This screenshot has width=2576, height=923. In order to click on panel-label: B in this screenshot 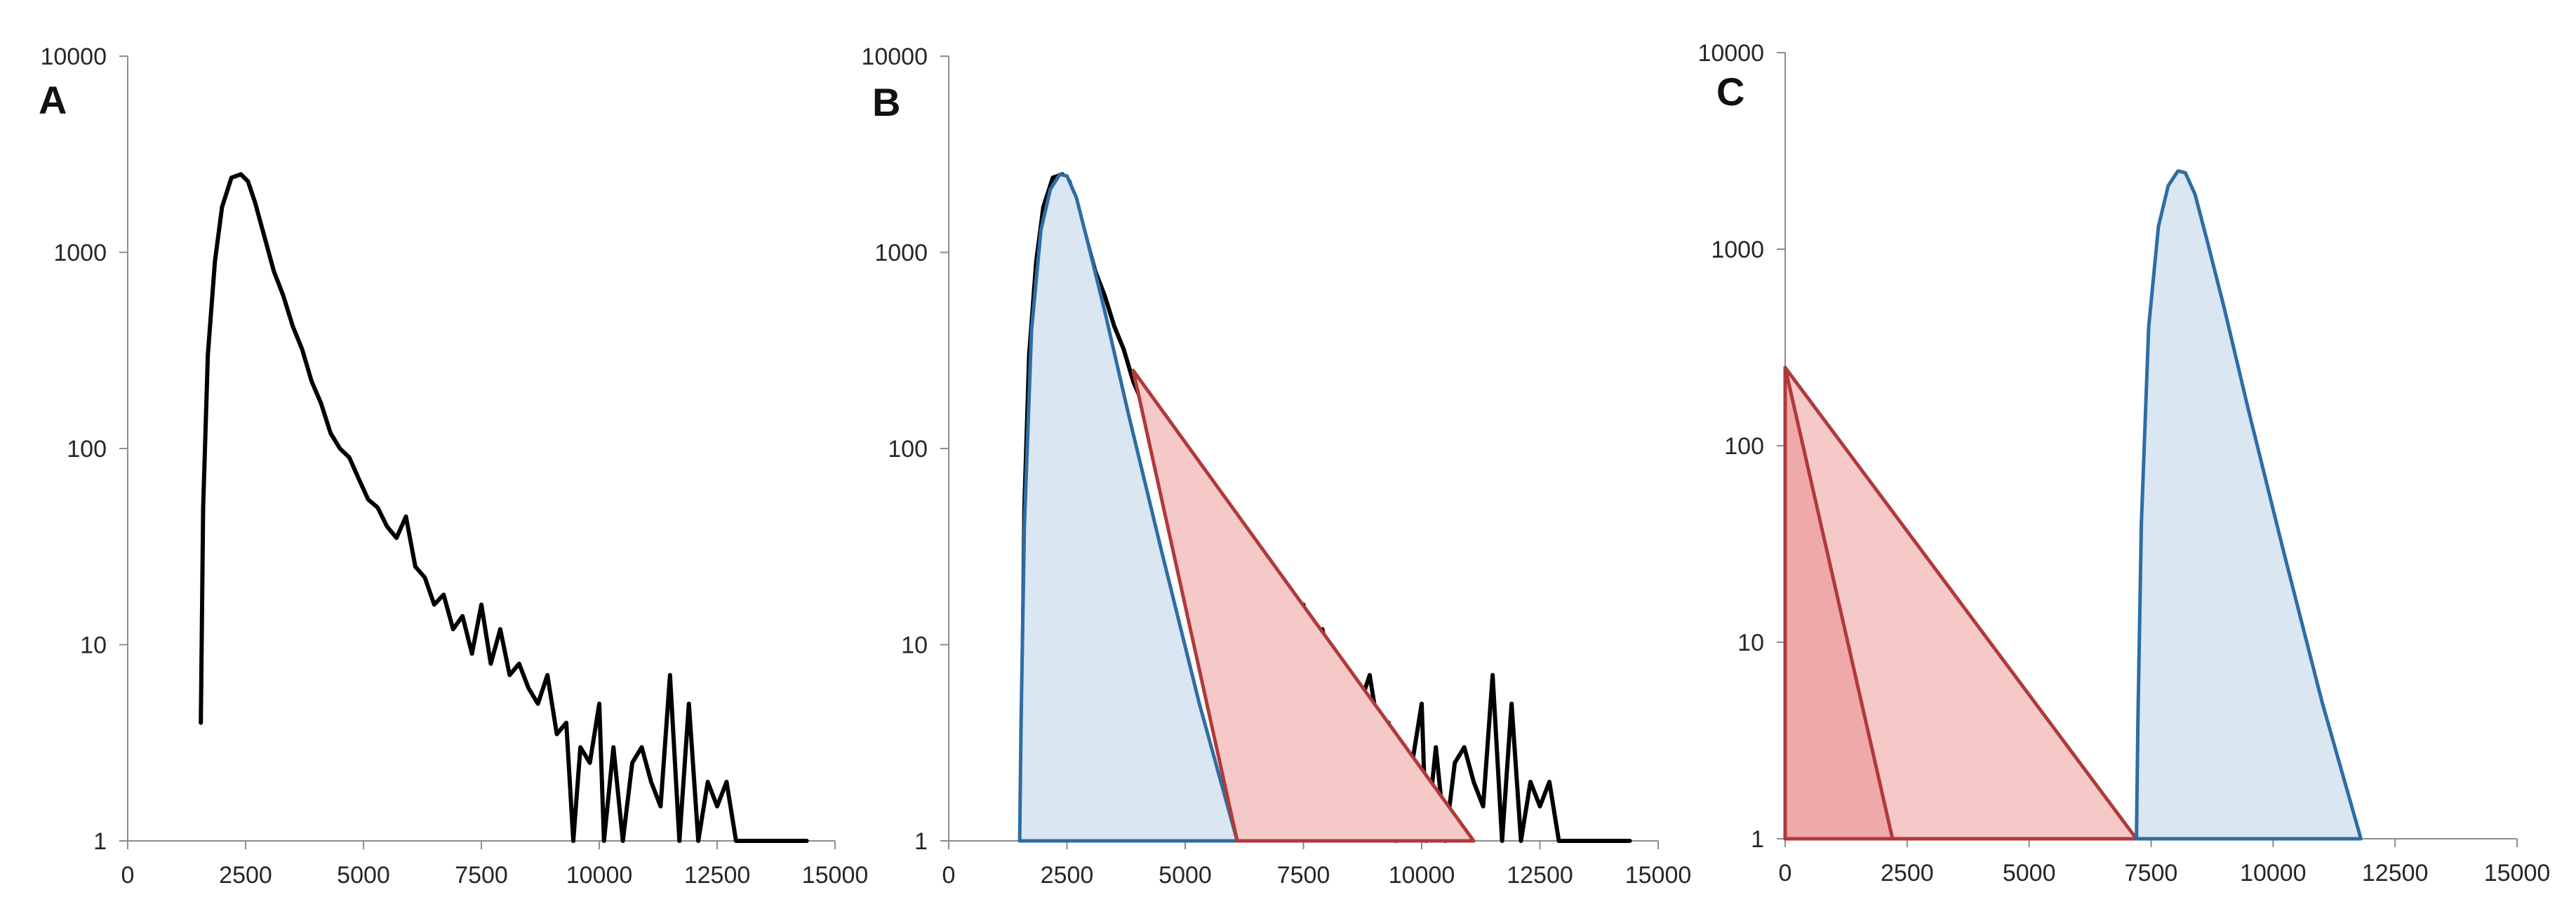, I will do `click(886, 102)`.